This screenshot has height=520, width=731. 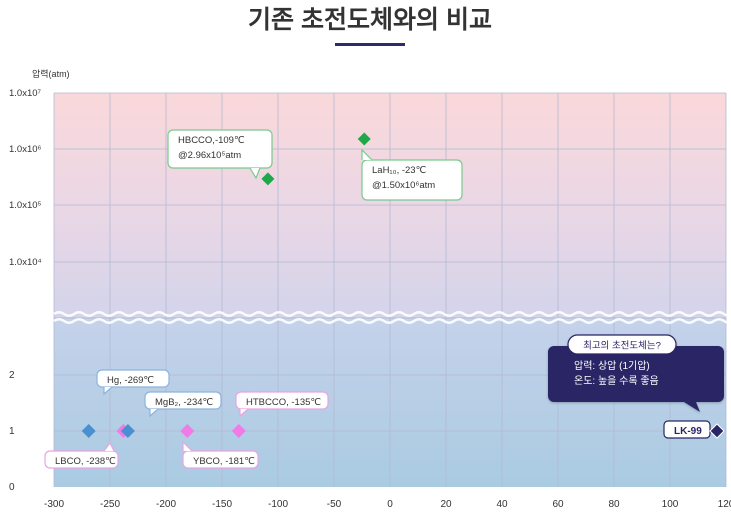 I want to click on point-label: HTBCCO, -135℃, so click(x=282, y=404).